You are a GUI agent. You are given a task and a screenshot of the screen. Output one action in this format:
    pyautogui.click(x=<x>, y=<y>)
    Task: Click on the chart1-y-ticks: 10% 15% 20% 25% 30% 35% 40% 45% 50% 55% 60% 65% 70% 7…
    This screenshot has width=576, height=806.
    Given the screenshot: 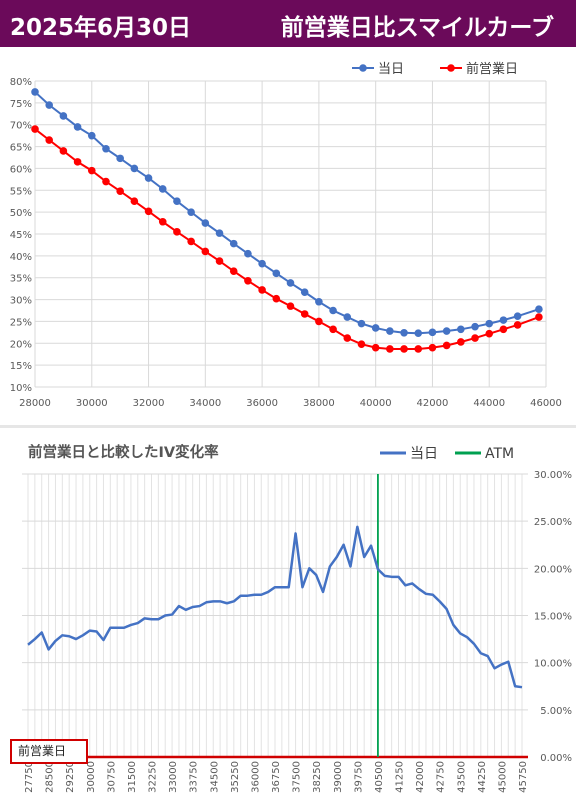 What is the action you would take?
    pyautogui.click(x=21, y=235)
    